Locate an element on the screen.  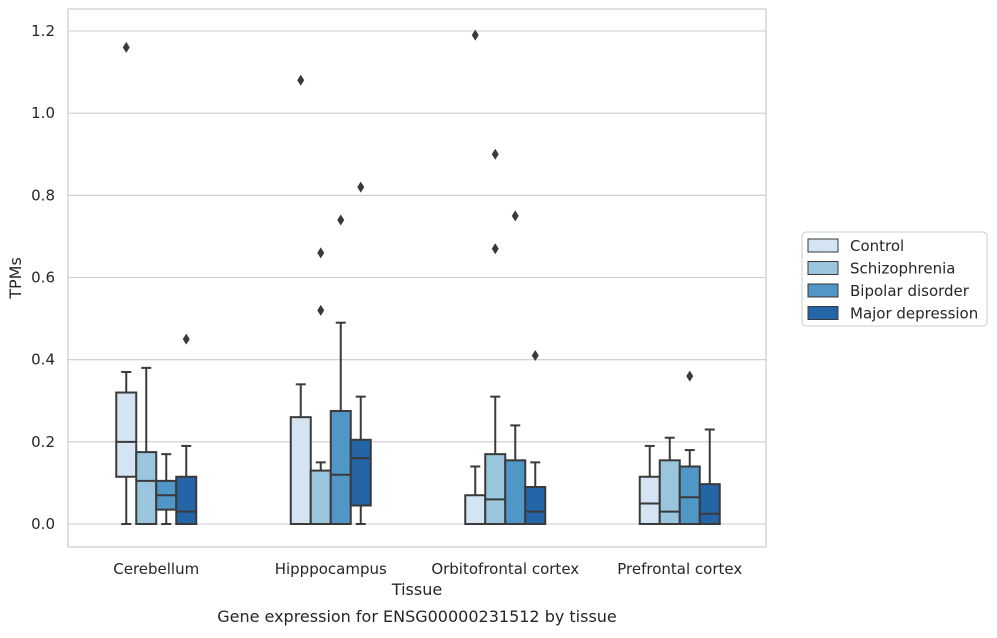
legend-label: Major depression is located at coordinates (914, 314).